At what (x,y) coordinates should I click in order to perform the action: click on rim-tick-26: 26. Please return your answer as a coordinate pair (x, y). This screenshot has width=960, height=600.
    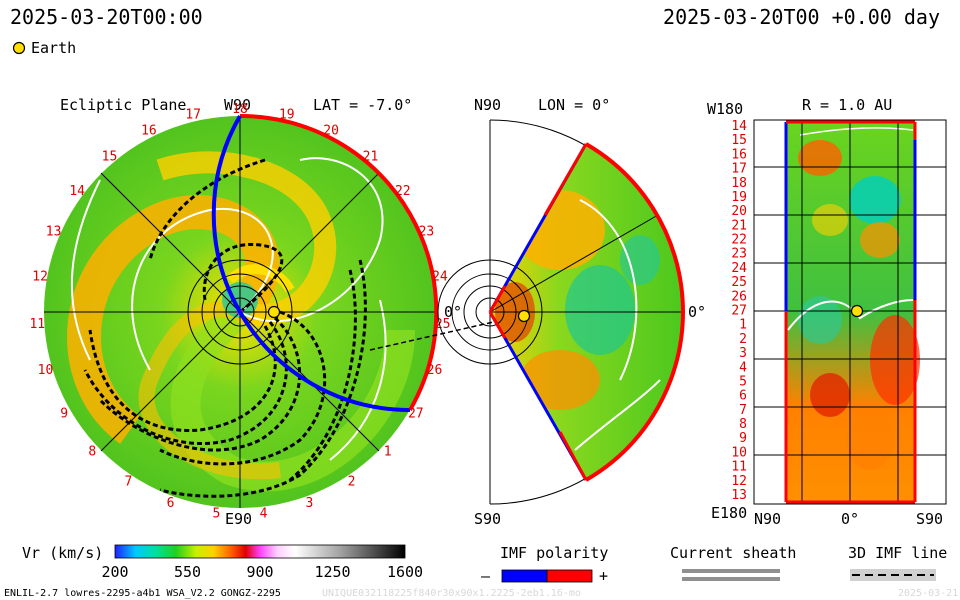
    Looking at the image, I should click on (435, 370).